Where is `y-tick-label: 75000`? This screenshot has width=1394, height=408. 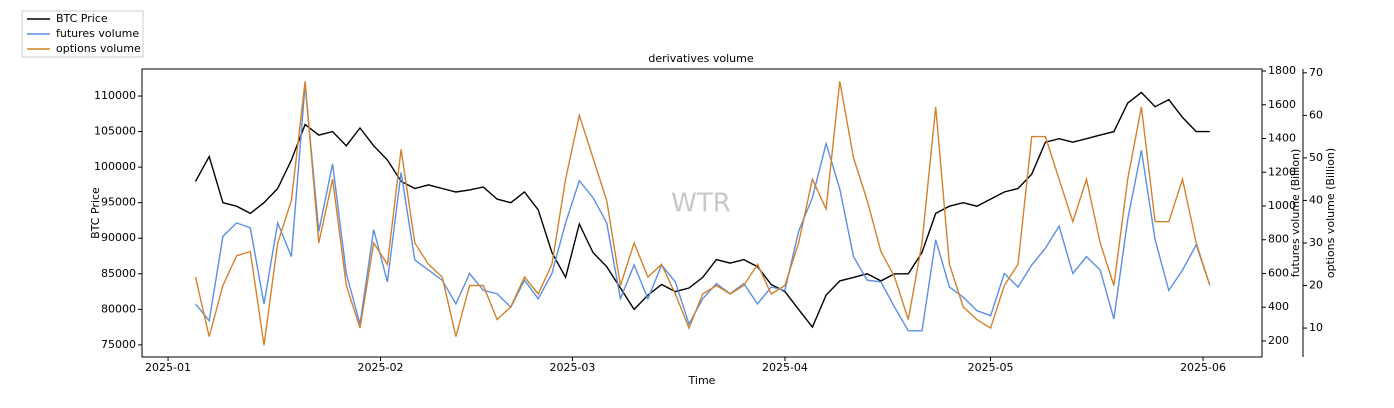 y-tick-label: 75000 is located at coordinates (118, 344).